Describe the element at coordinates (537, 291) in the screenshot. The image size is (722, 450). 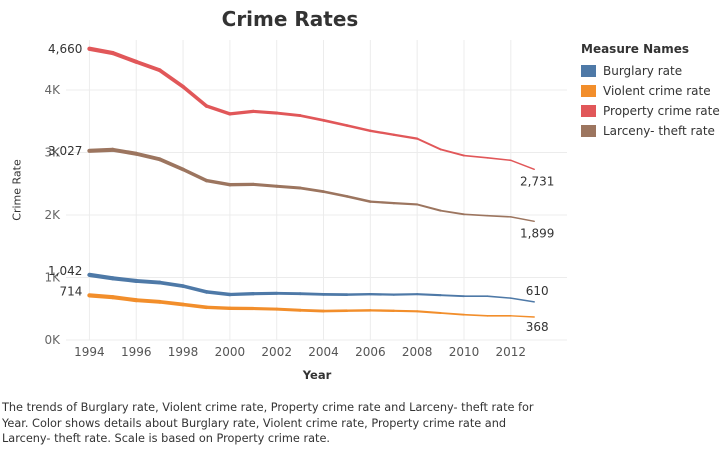
I see `series-end-label: 610` at that location.